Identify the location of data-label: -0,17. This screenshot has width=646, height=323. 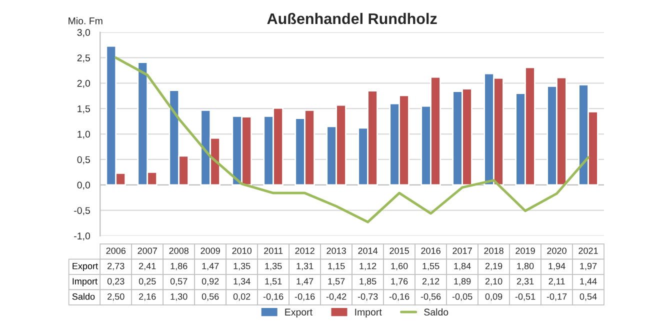
(556, 297).